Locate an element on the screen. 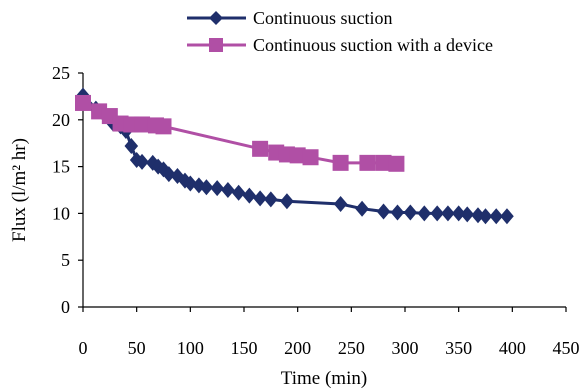 This screenshot has width=586, height=390. x-tick-label: 50 is located at coordinates (137, 348).